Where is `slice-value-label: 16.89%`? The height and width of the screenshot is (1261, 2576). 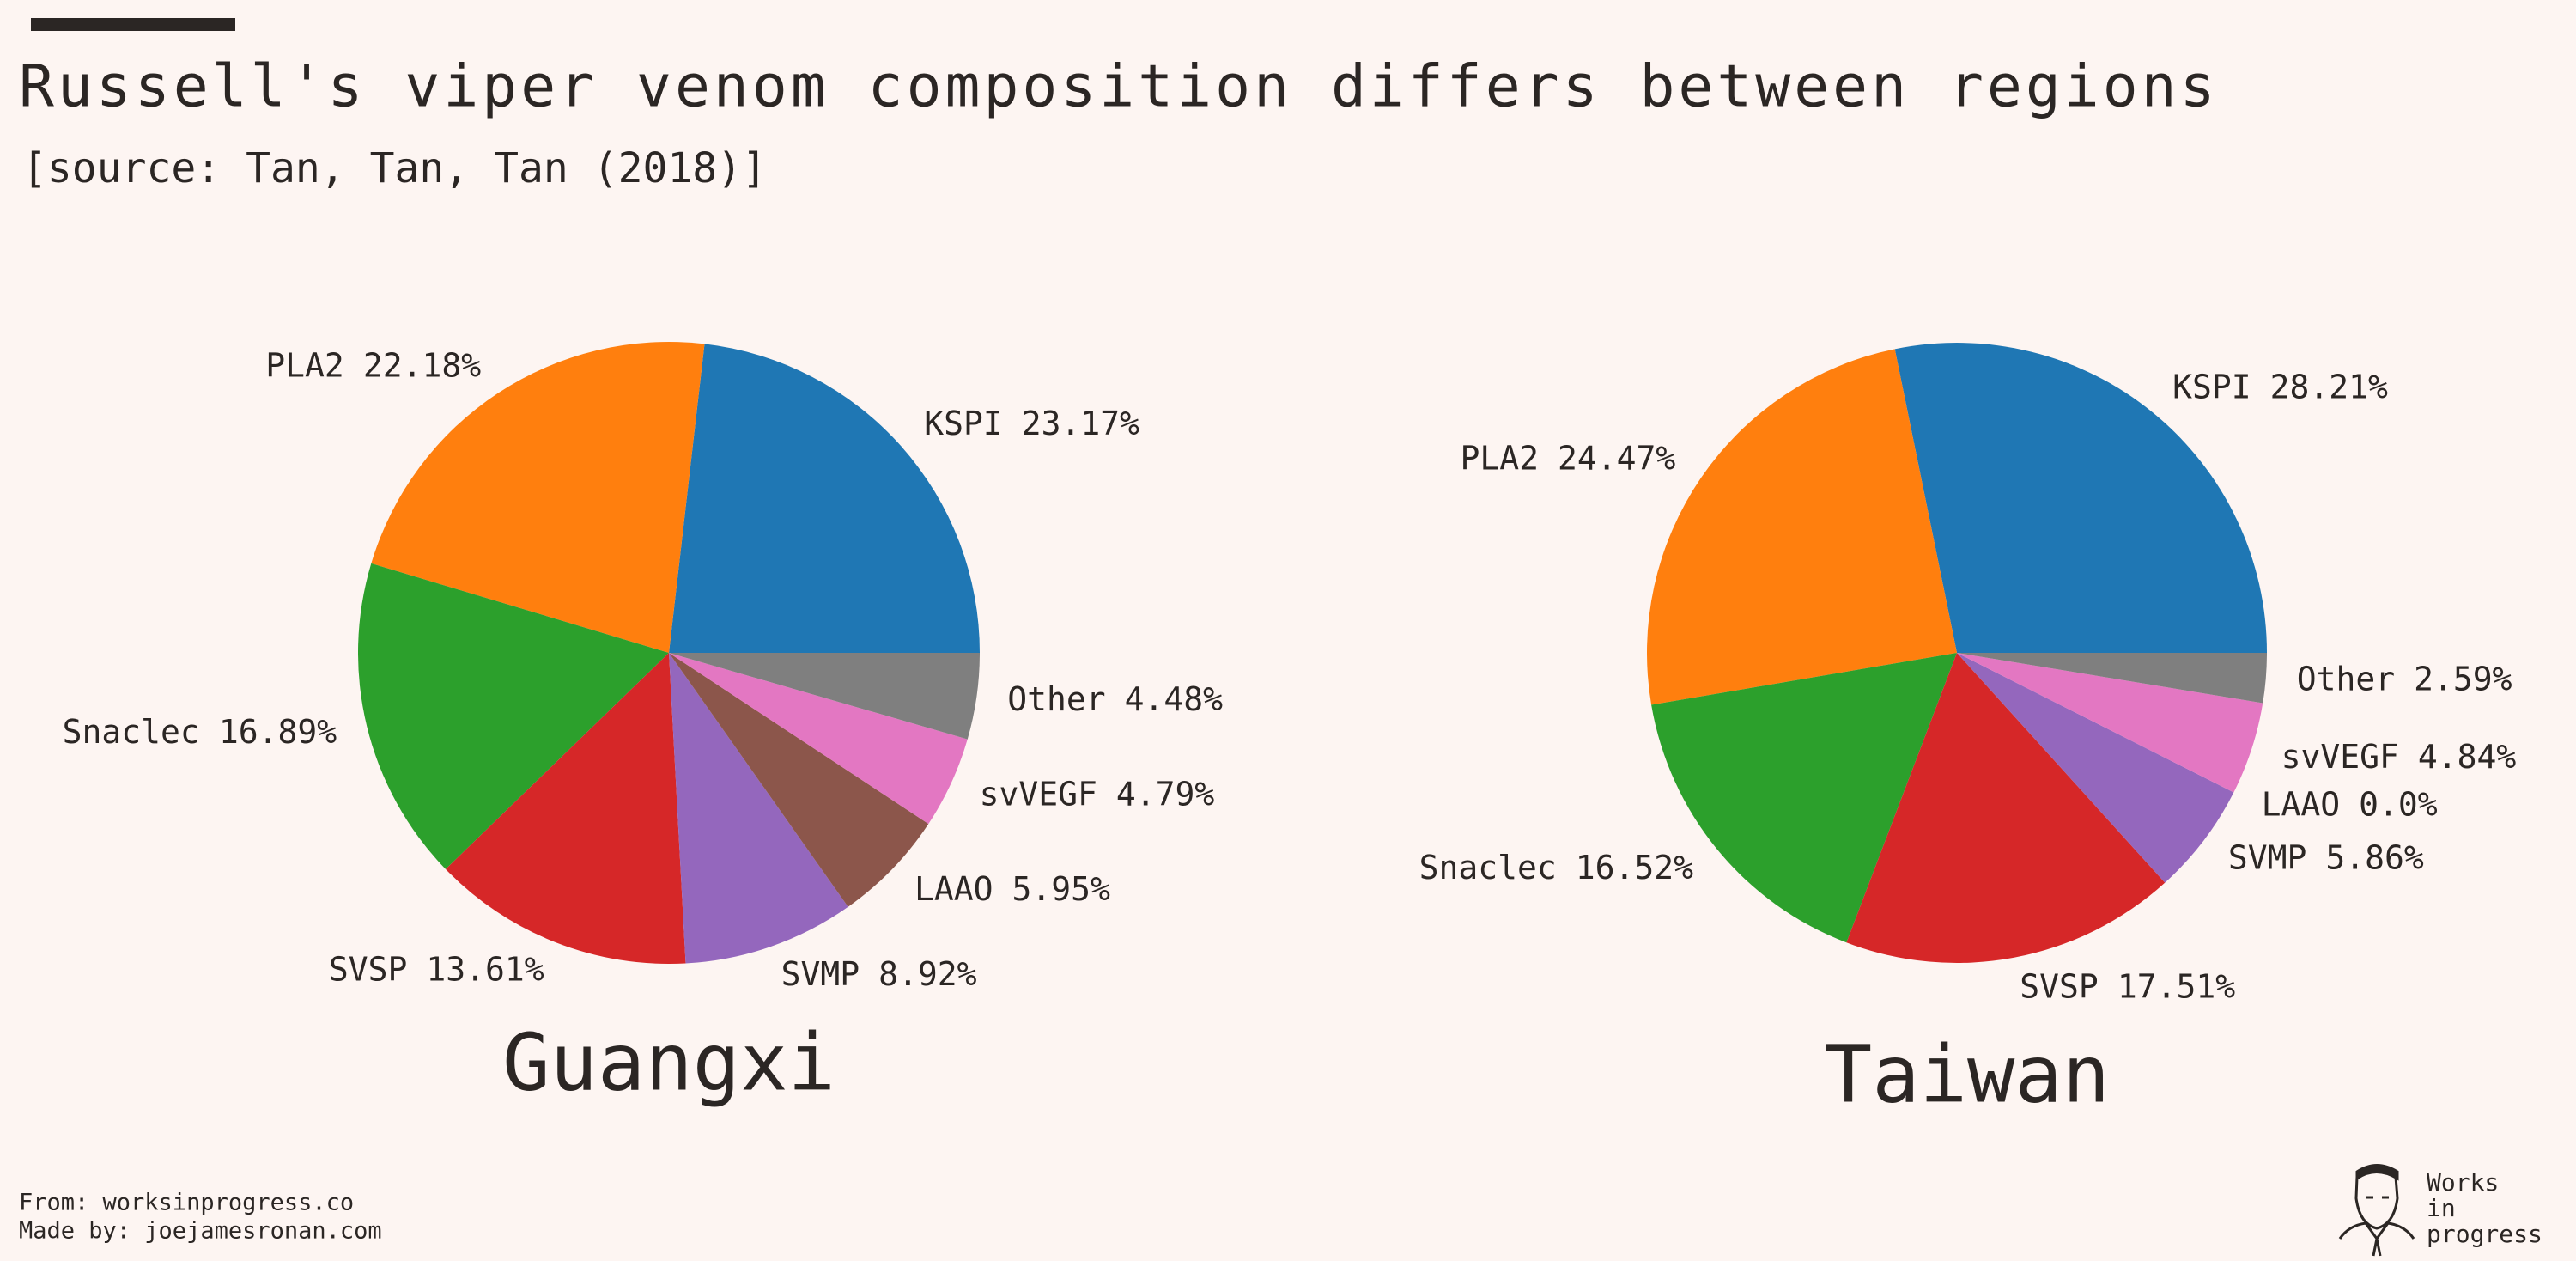 slice-value-label: 16.89% is located at coordinates (278, 732).